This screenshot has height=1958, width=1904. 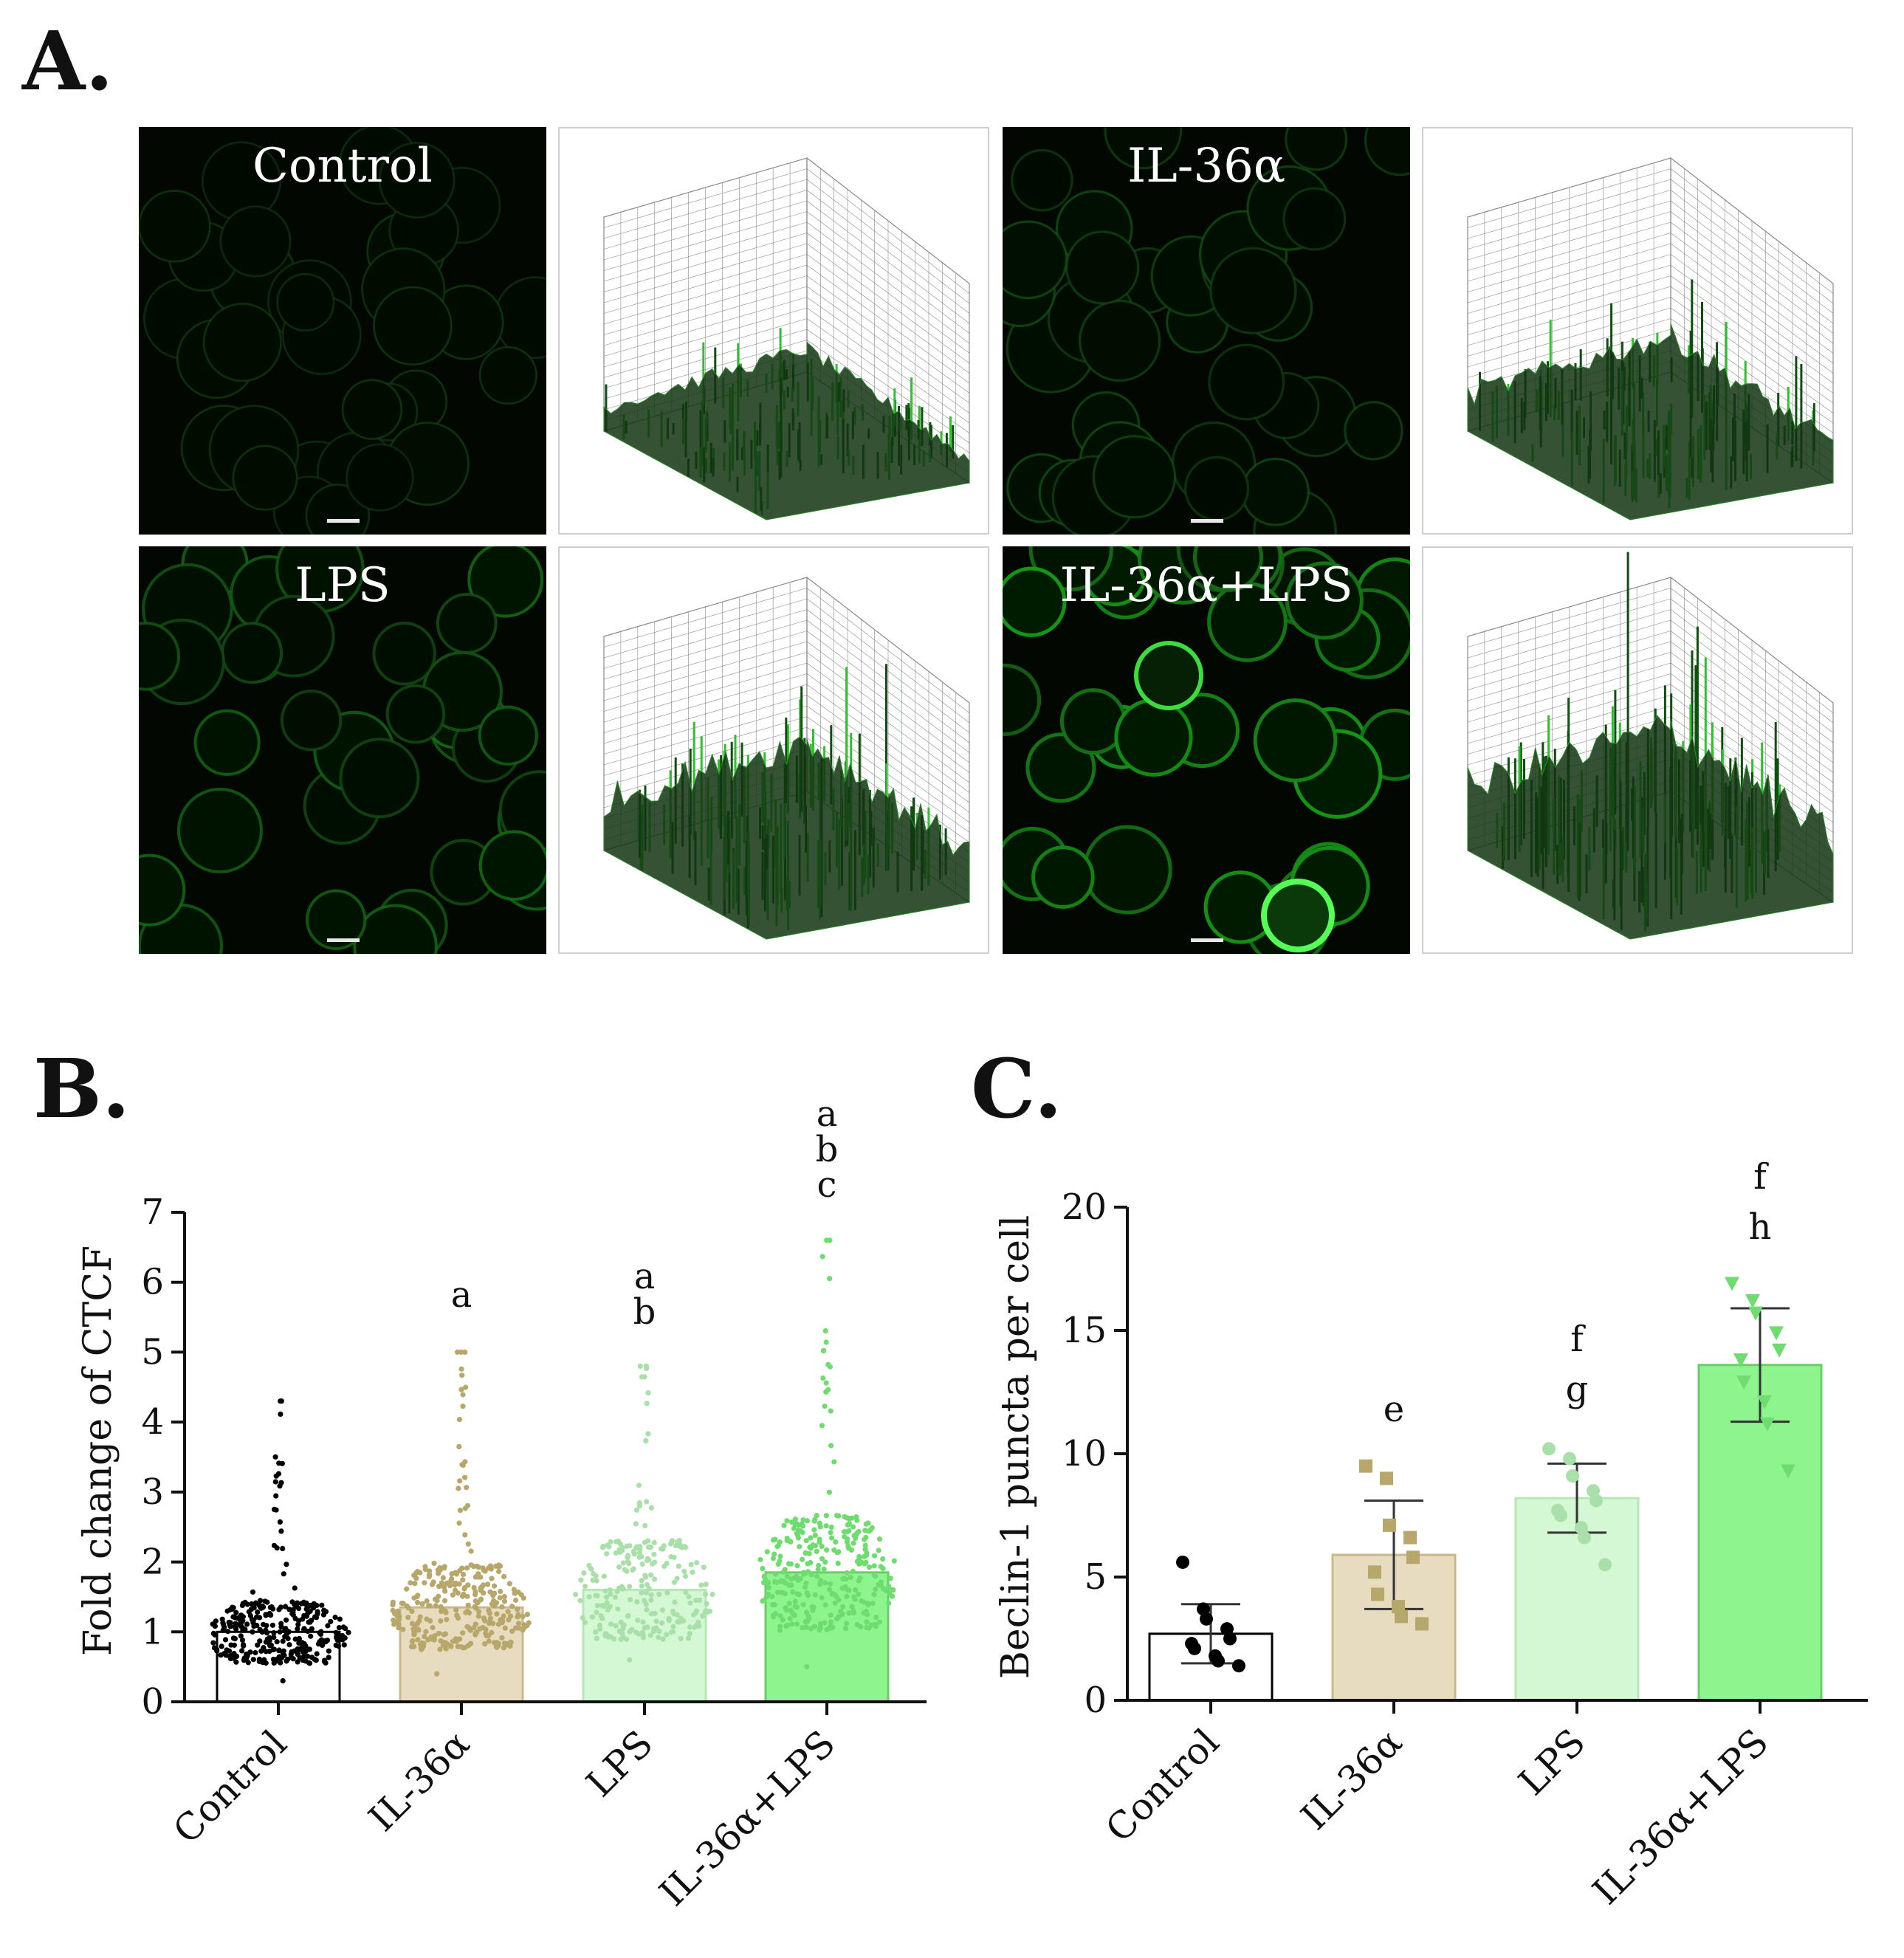 What do you see at coordinates (152, 1562) in the screenshot?
I see `y-tick-label: 2` at bounding box center [152, 1562].